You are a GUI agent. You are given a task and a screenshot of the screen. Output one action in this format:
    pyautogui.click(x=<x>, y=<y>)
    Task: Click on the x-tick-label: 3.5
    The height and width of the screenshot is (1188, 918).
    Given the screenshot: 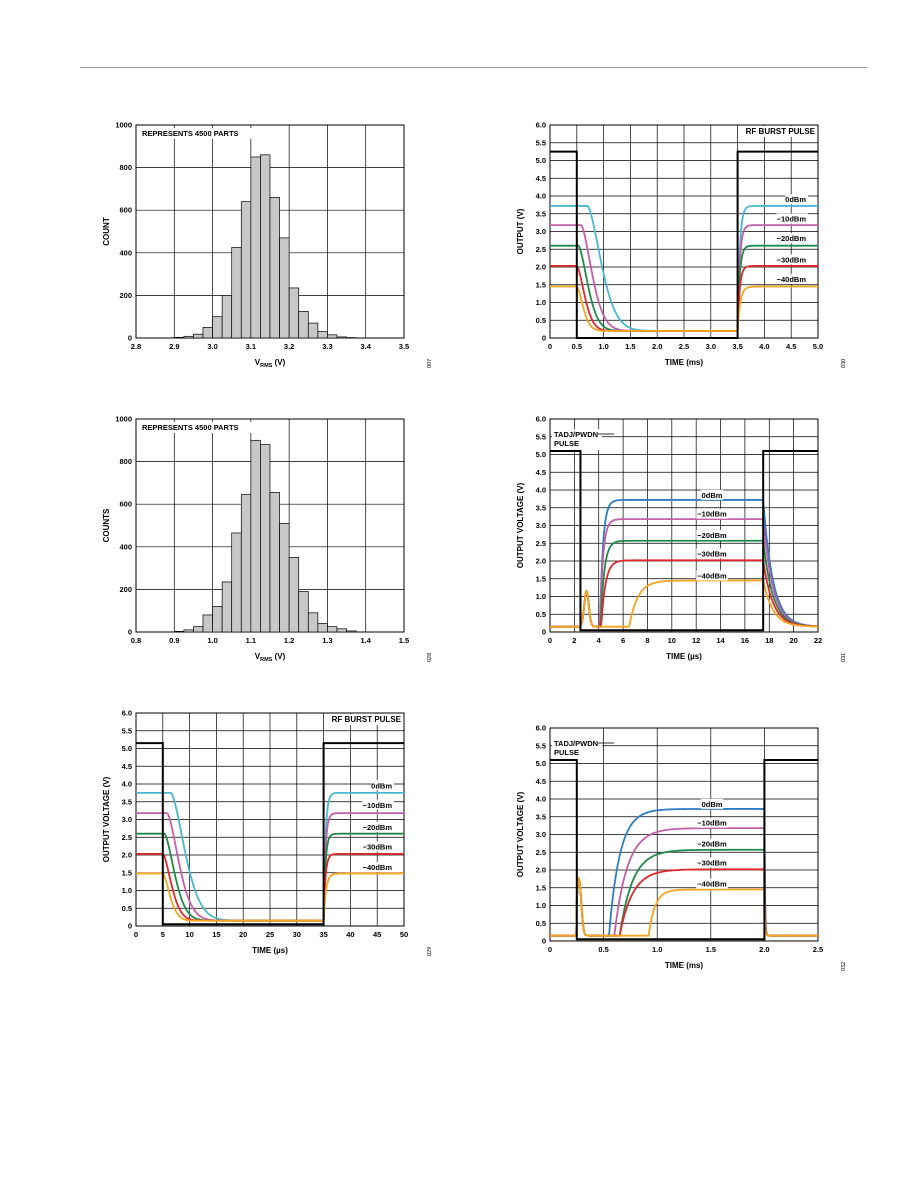 What is the action you would take?
    pyautogui.click(x=404, y=346)
    